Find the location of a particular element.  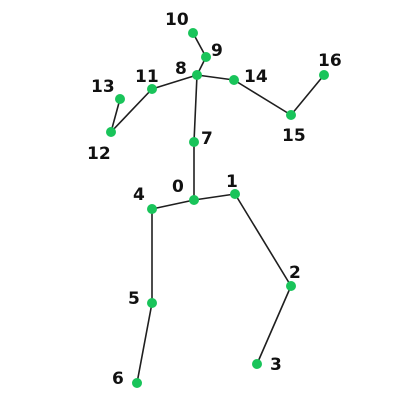

joint-label-4: 4 is located at coordinates (139, 195).